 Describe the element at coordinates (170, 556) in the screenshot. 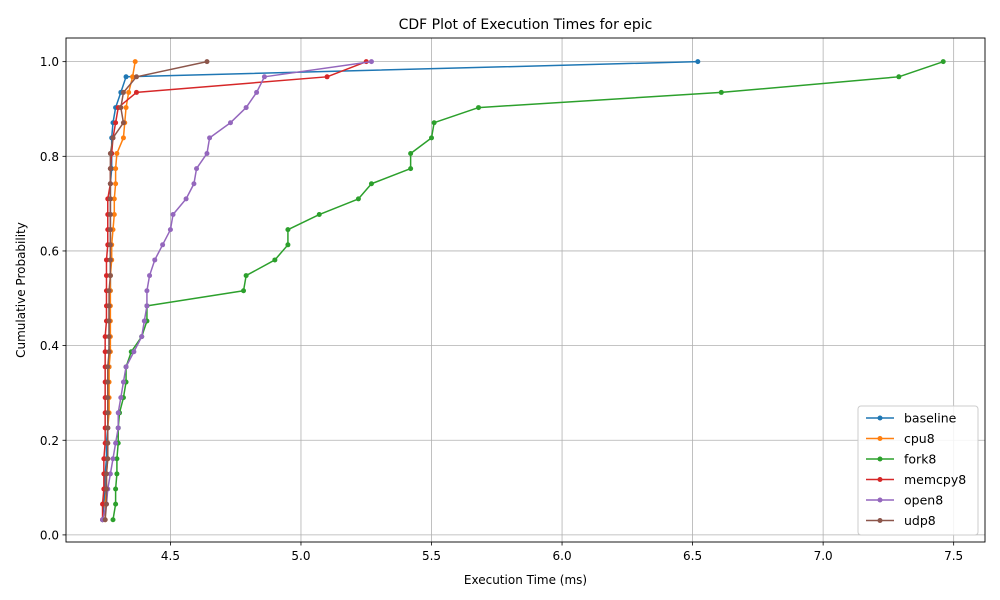

I see `x-tick-label: 4.5` at that location.